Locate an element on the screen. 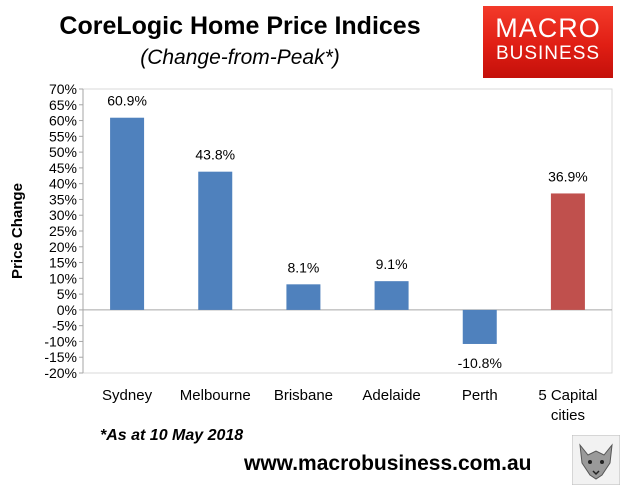  data-label: 60.9% is located at coordinates (127, 101).